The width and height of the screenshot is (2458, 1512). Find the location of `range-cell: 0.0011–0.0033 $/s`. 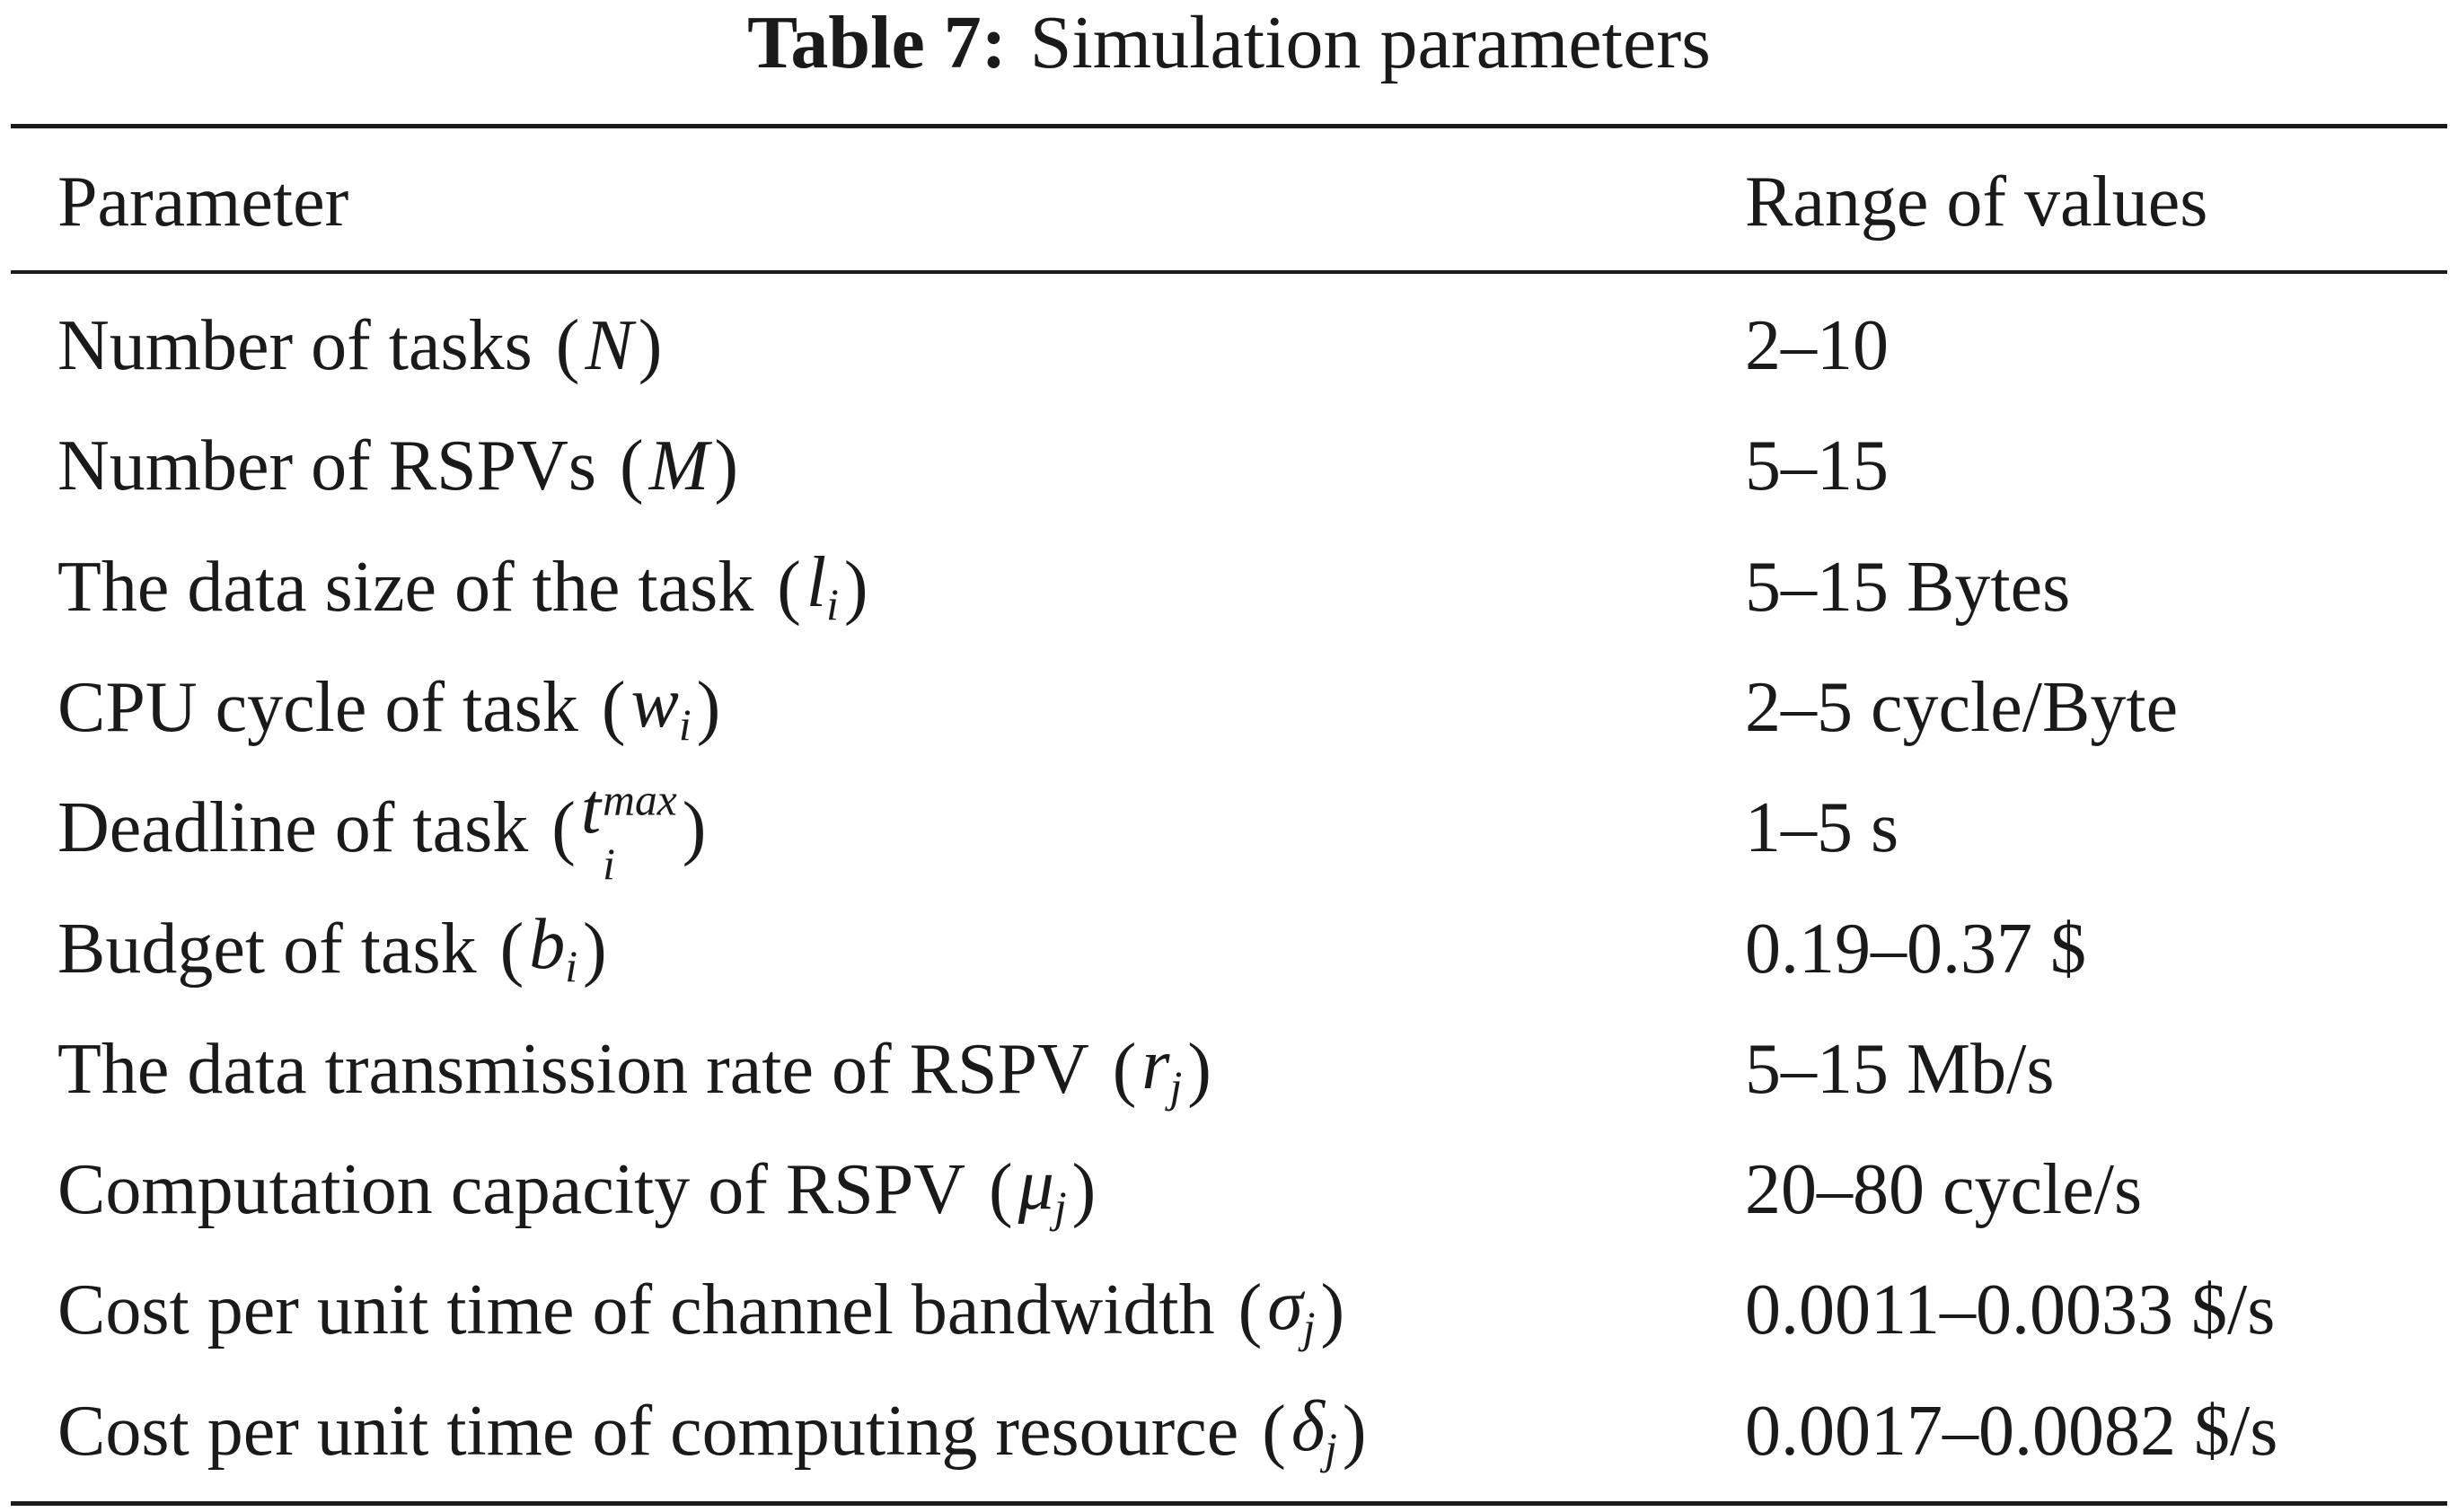

range-cell: 0.0011–0.0033 $/s is located at coordinates (2010, 1309).